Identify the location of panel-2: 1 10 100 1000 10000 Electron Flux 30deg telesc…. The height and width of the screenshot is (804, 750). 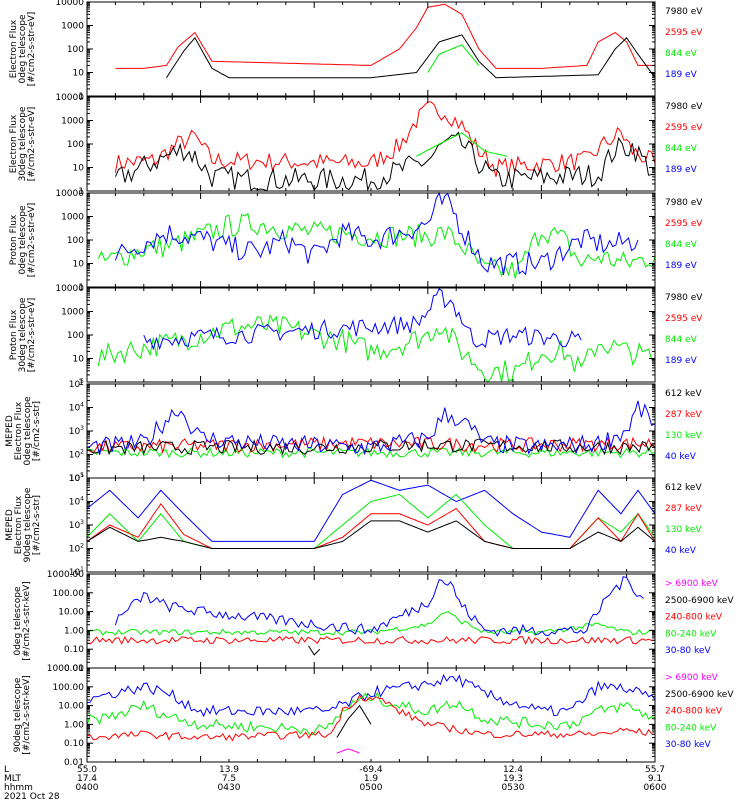
(356, 145).